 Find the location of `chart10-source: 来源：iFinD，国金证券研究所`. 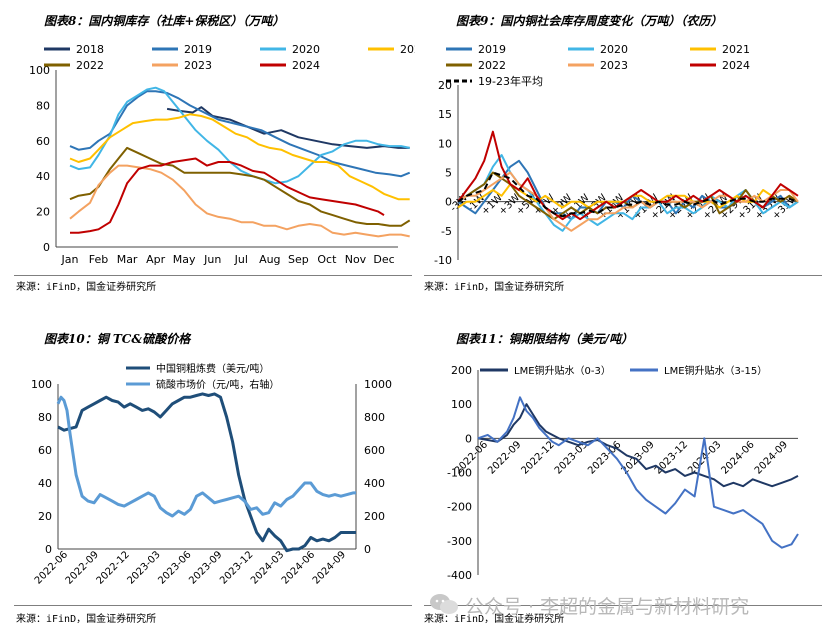

chart10-source: 来源：iFinD，国金证券研究所 is located at coordinates (86, 619).